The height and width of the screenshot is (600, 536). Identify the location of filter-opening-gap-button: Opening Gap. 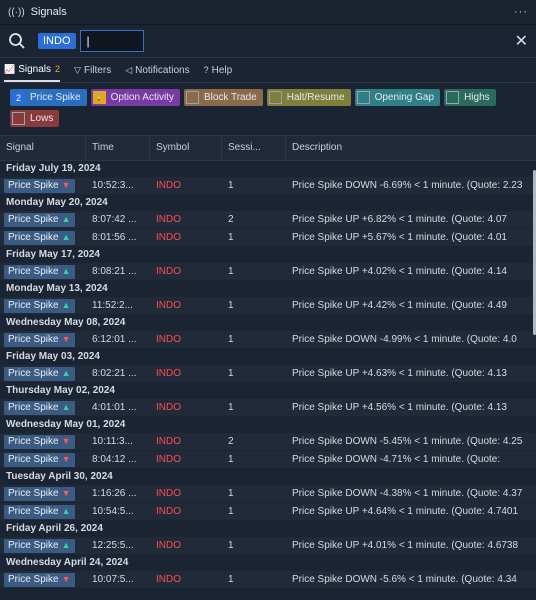
(397, 97).